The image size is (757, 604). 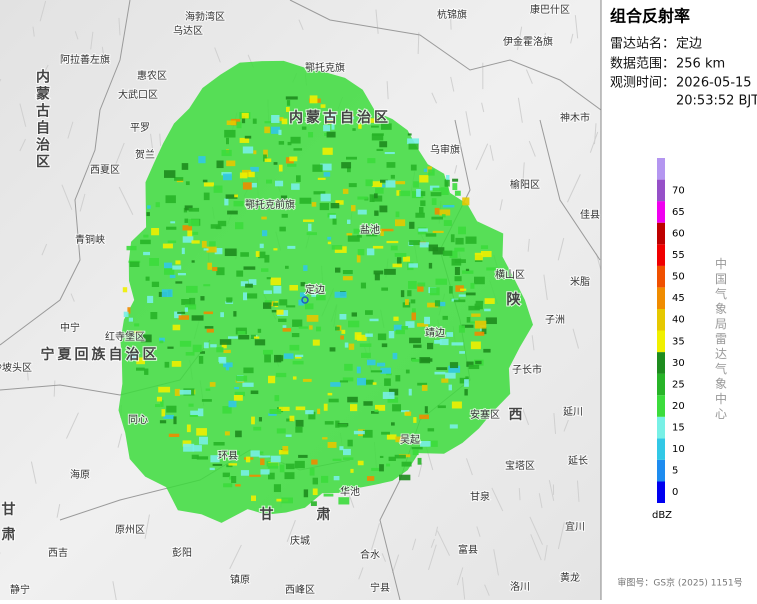 I want to click on place-label: 中宁, so click(x=70, y=327).